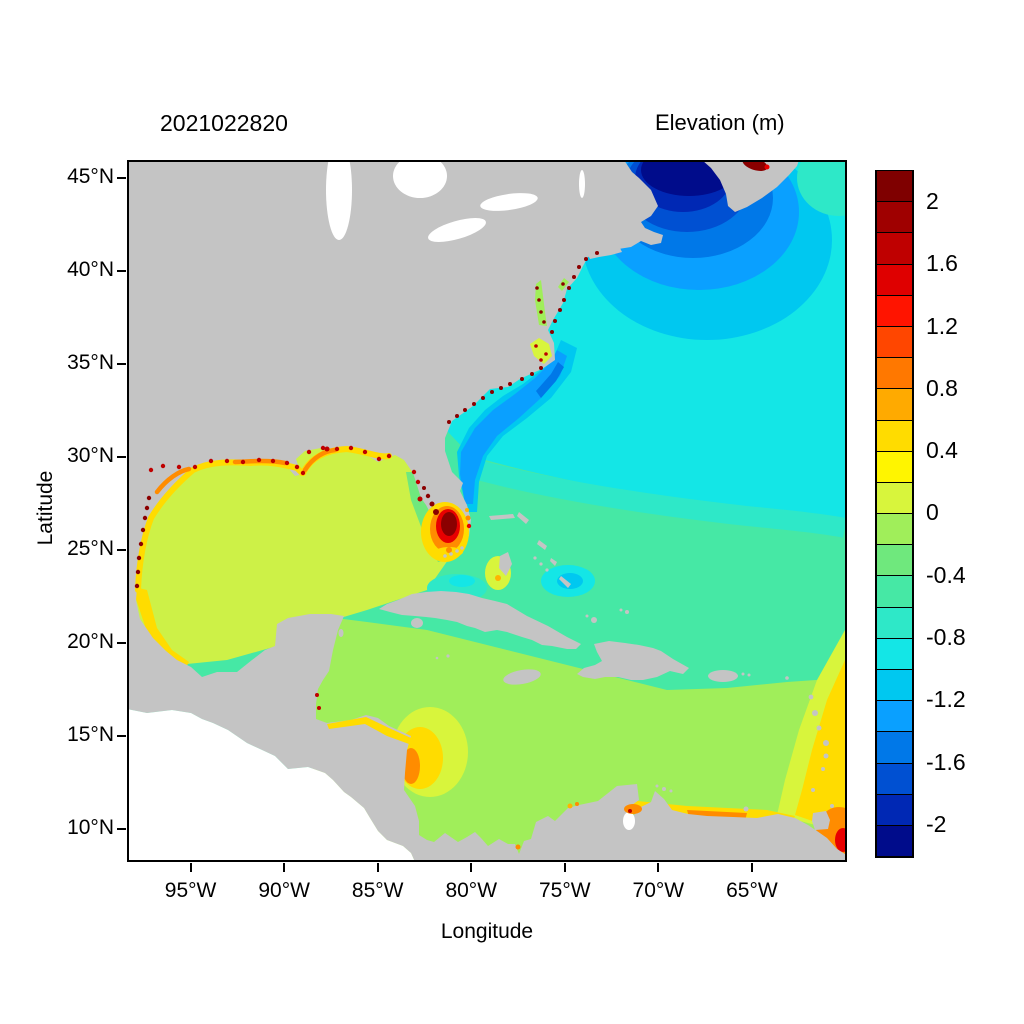  What do you see at coordinates (752, 890) in the screenshot?
I see `x-tick-label: 65°W` at bounding box center [752, 890].